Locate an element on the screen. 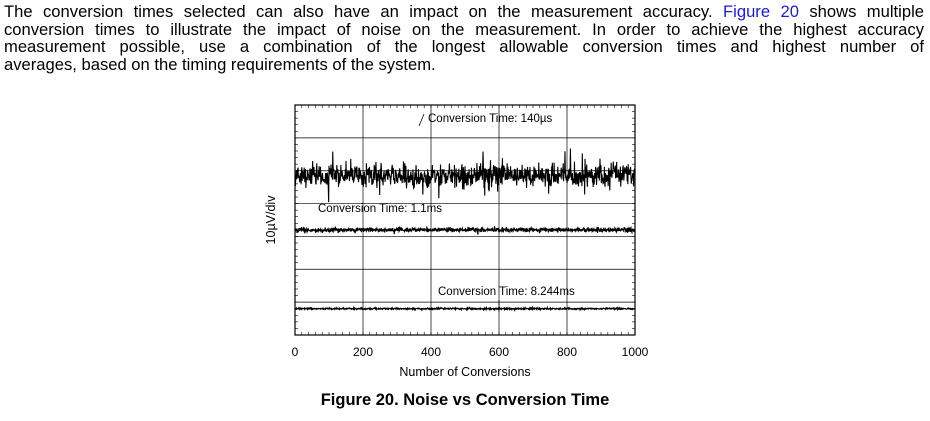 This screenshot has width=930, height=421. series-label-2: Conversion Time: 1.1ms is located at coordinates (380, 209).